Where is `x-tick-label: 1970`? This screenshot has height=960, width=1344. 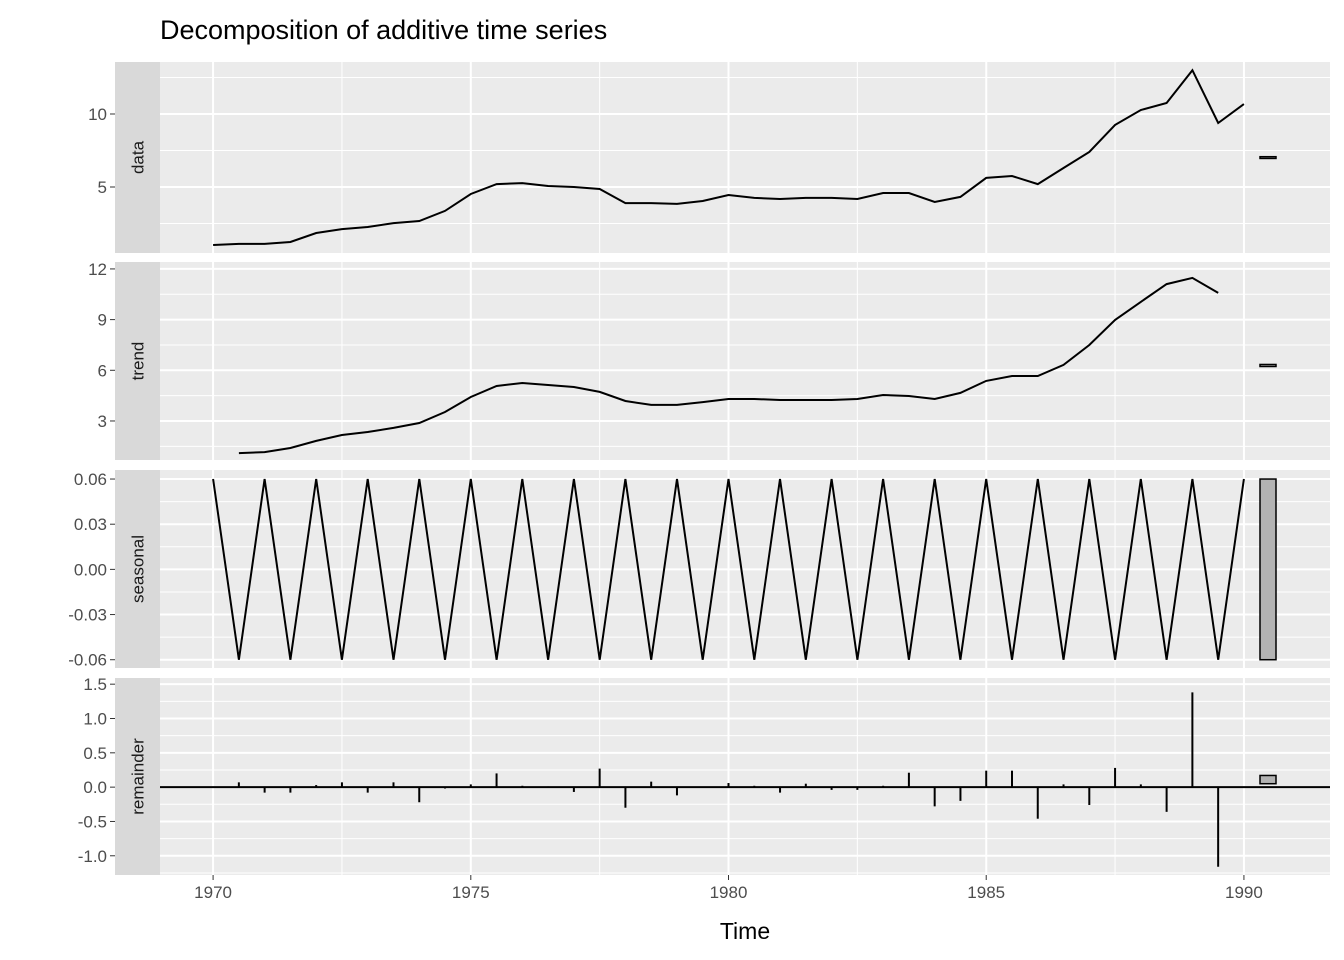
x-tick-label: 1970 is located at coordinates (213, 892).